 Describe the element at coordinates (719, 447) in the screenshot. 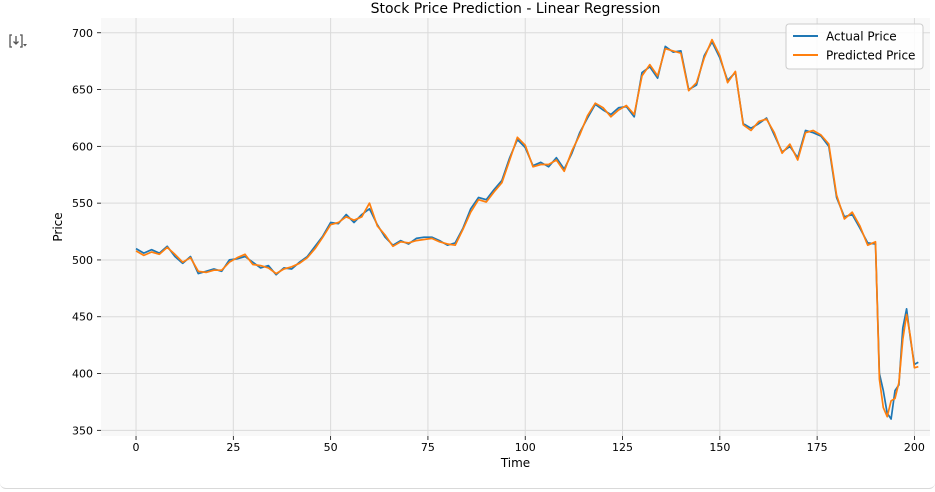

I see `x-tick-label: 150` at that location.